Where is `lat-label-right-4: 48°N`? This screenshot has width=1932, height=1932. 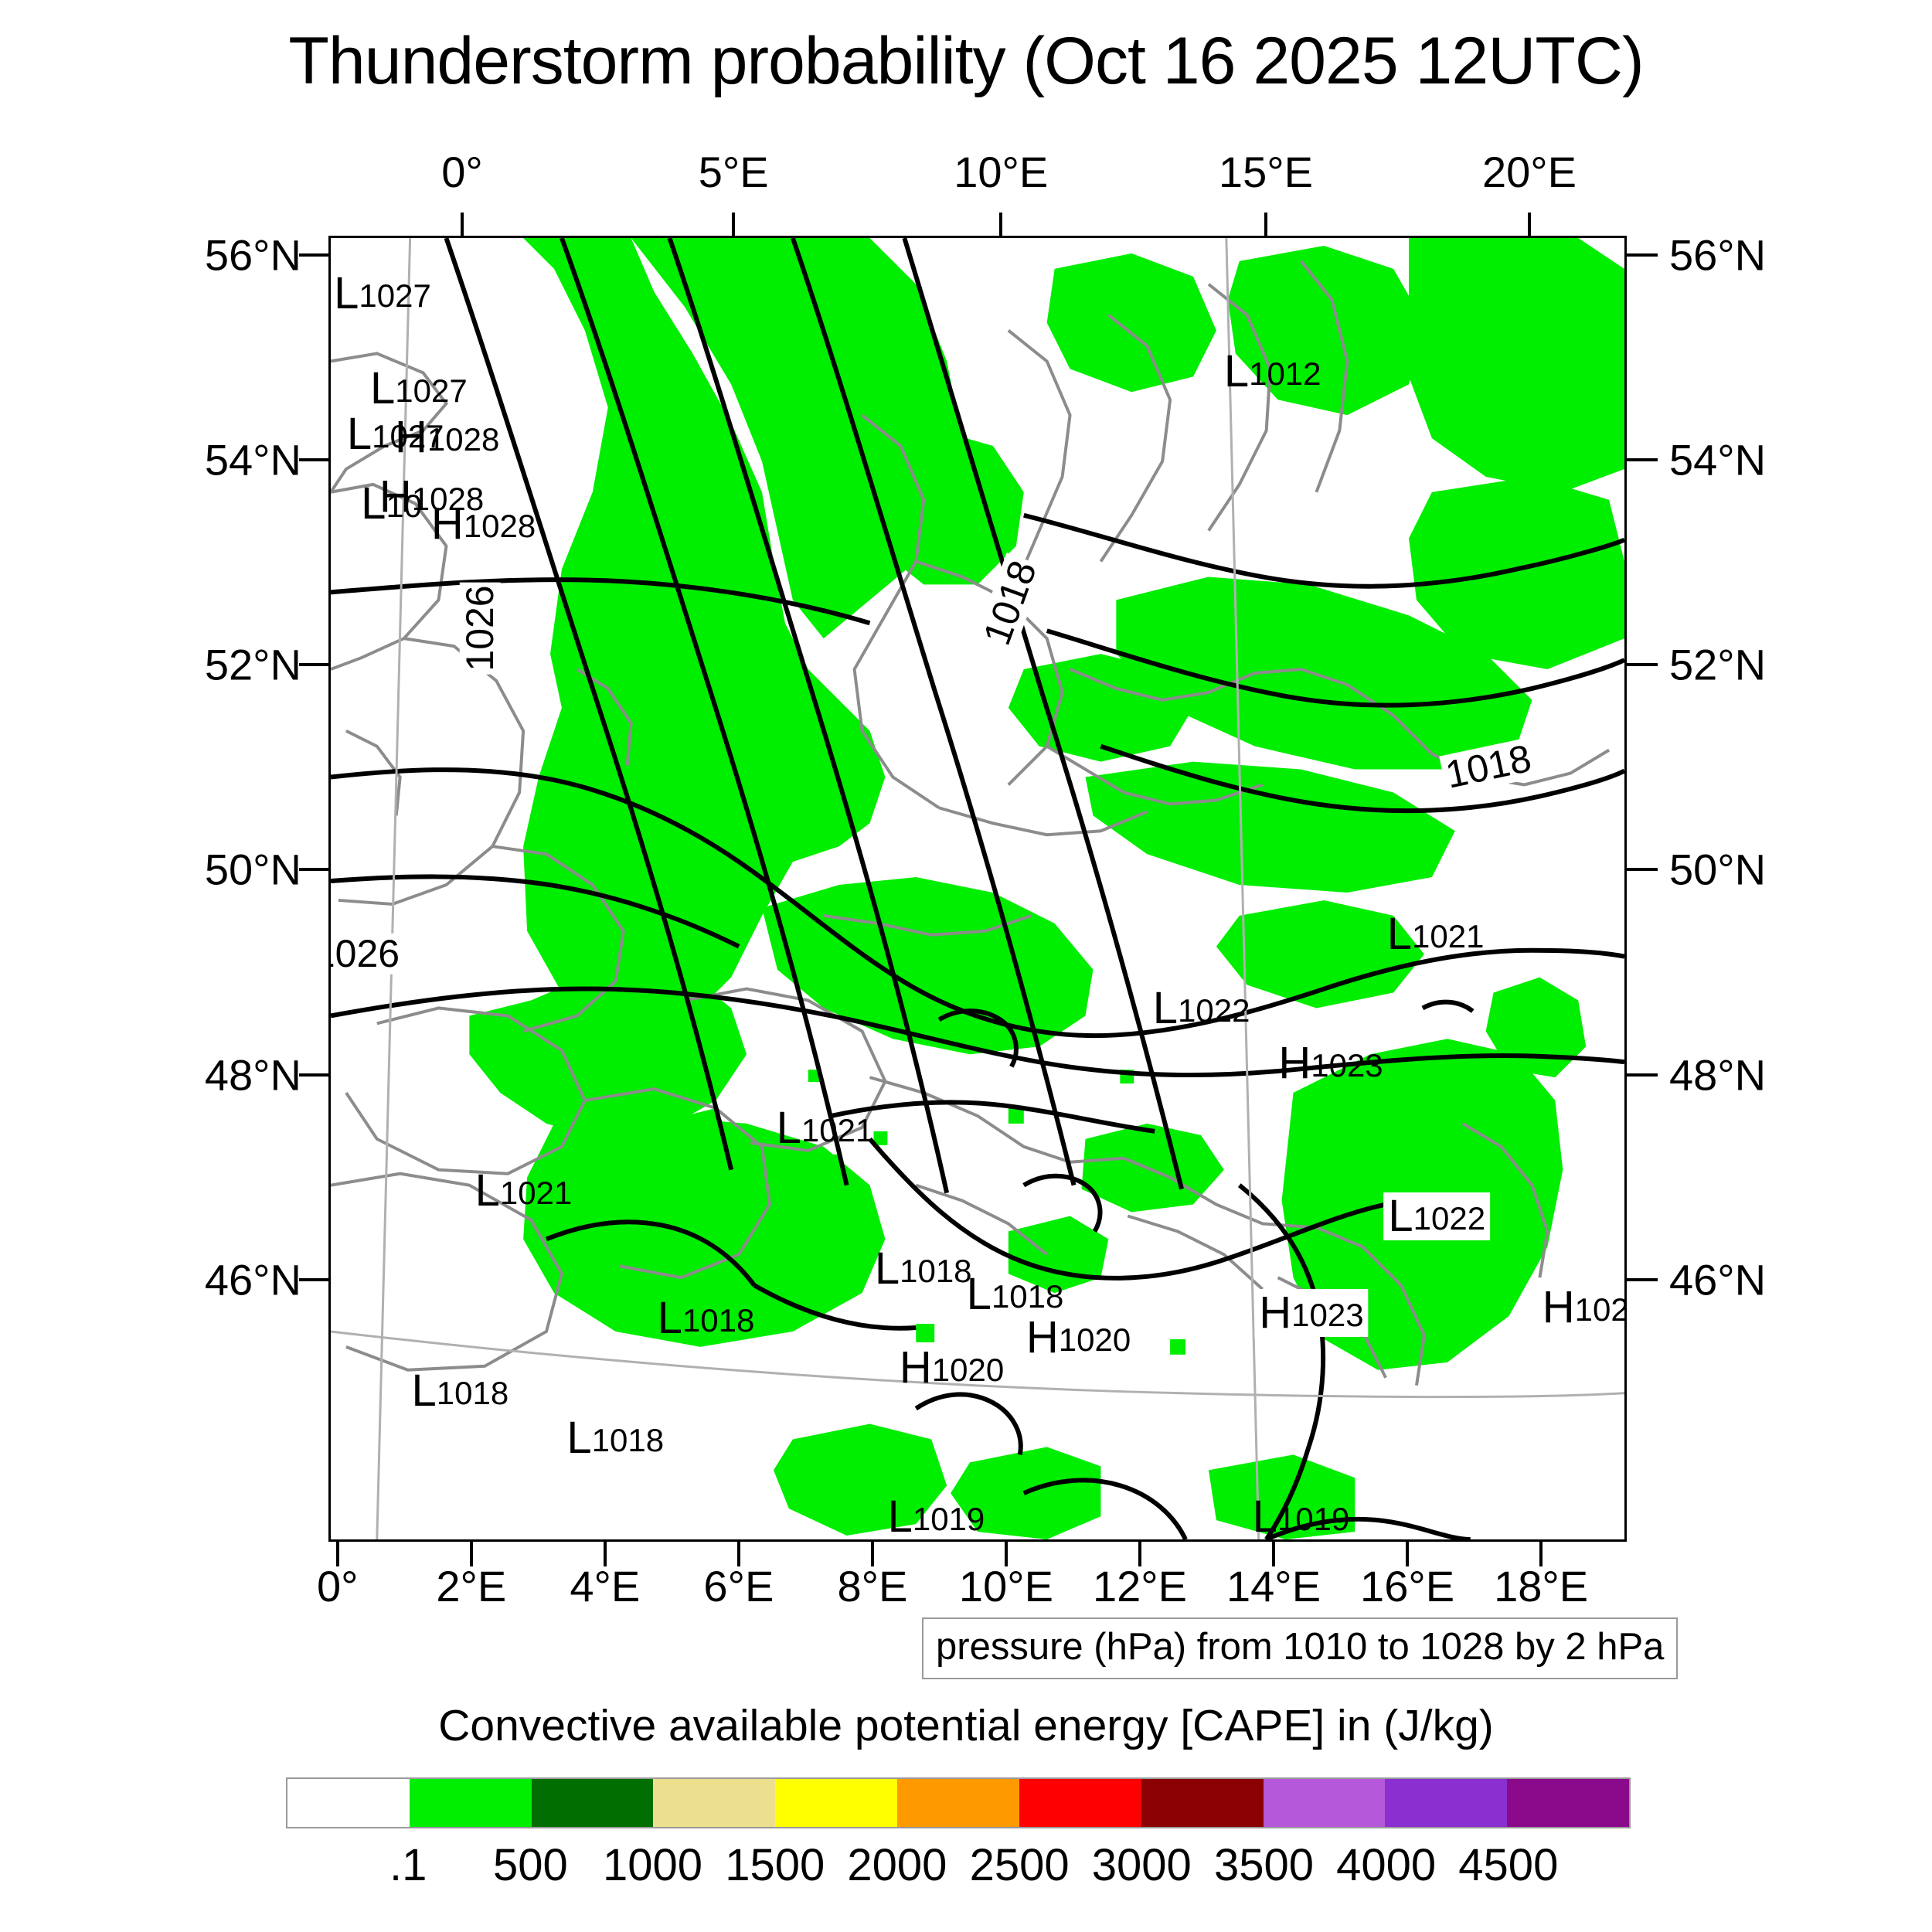 lat-label-right-4: 48°N is located at coordinates (1718, 1075).